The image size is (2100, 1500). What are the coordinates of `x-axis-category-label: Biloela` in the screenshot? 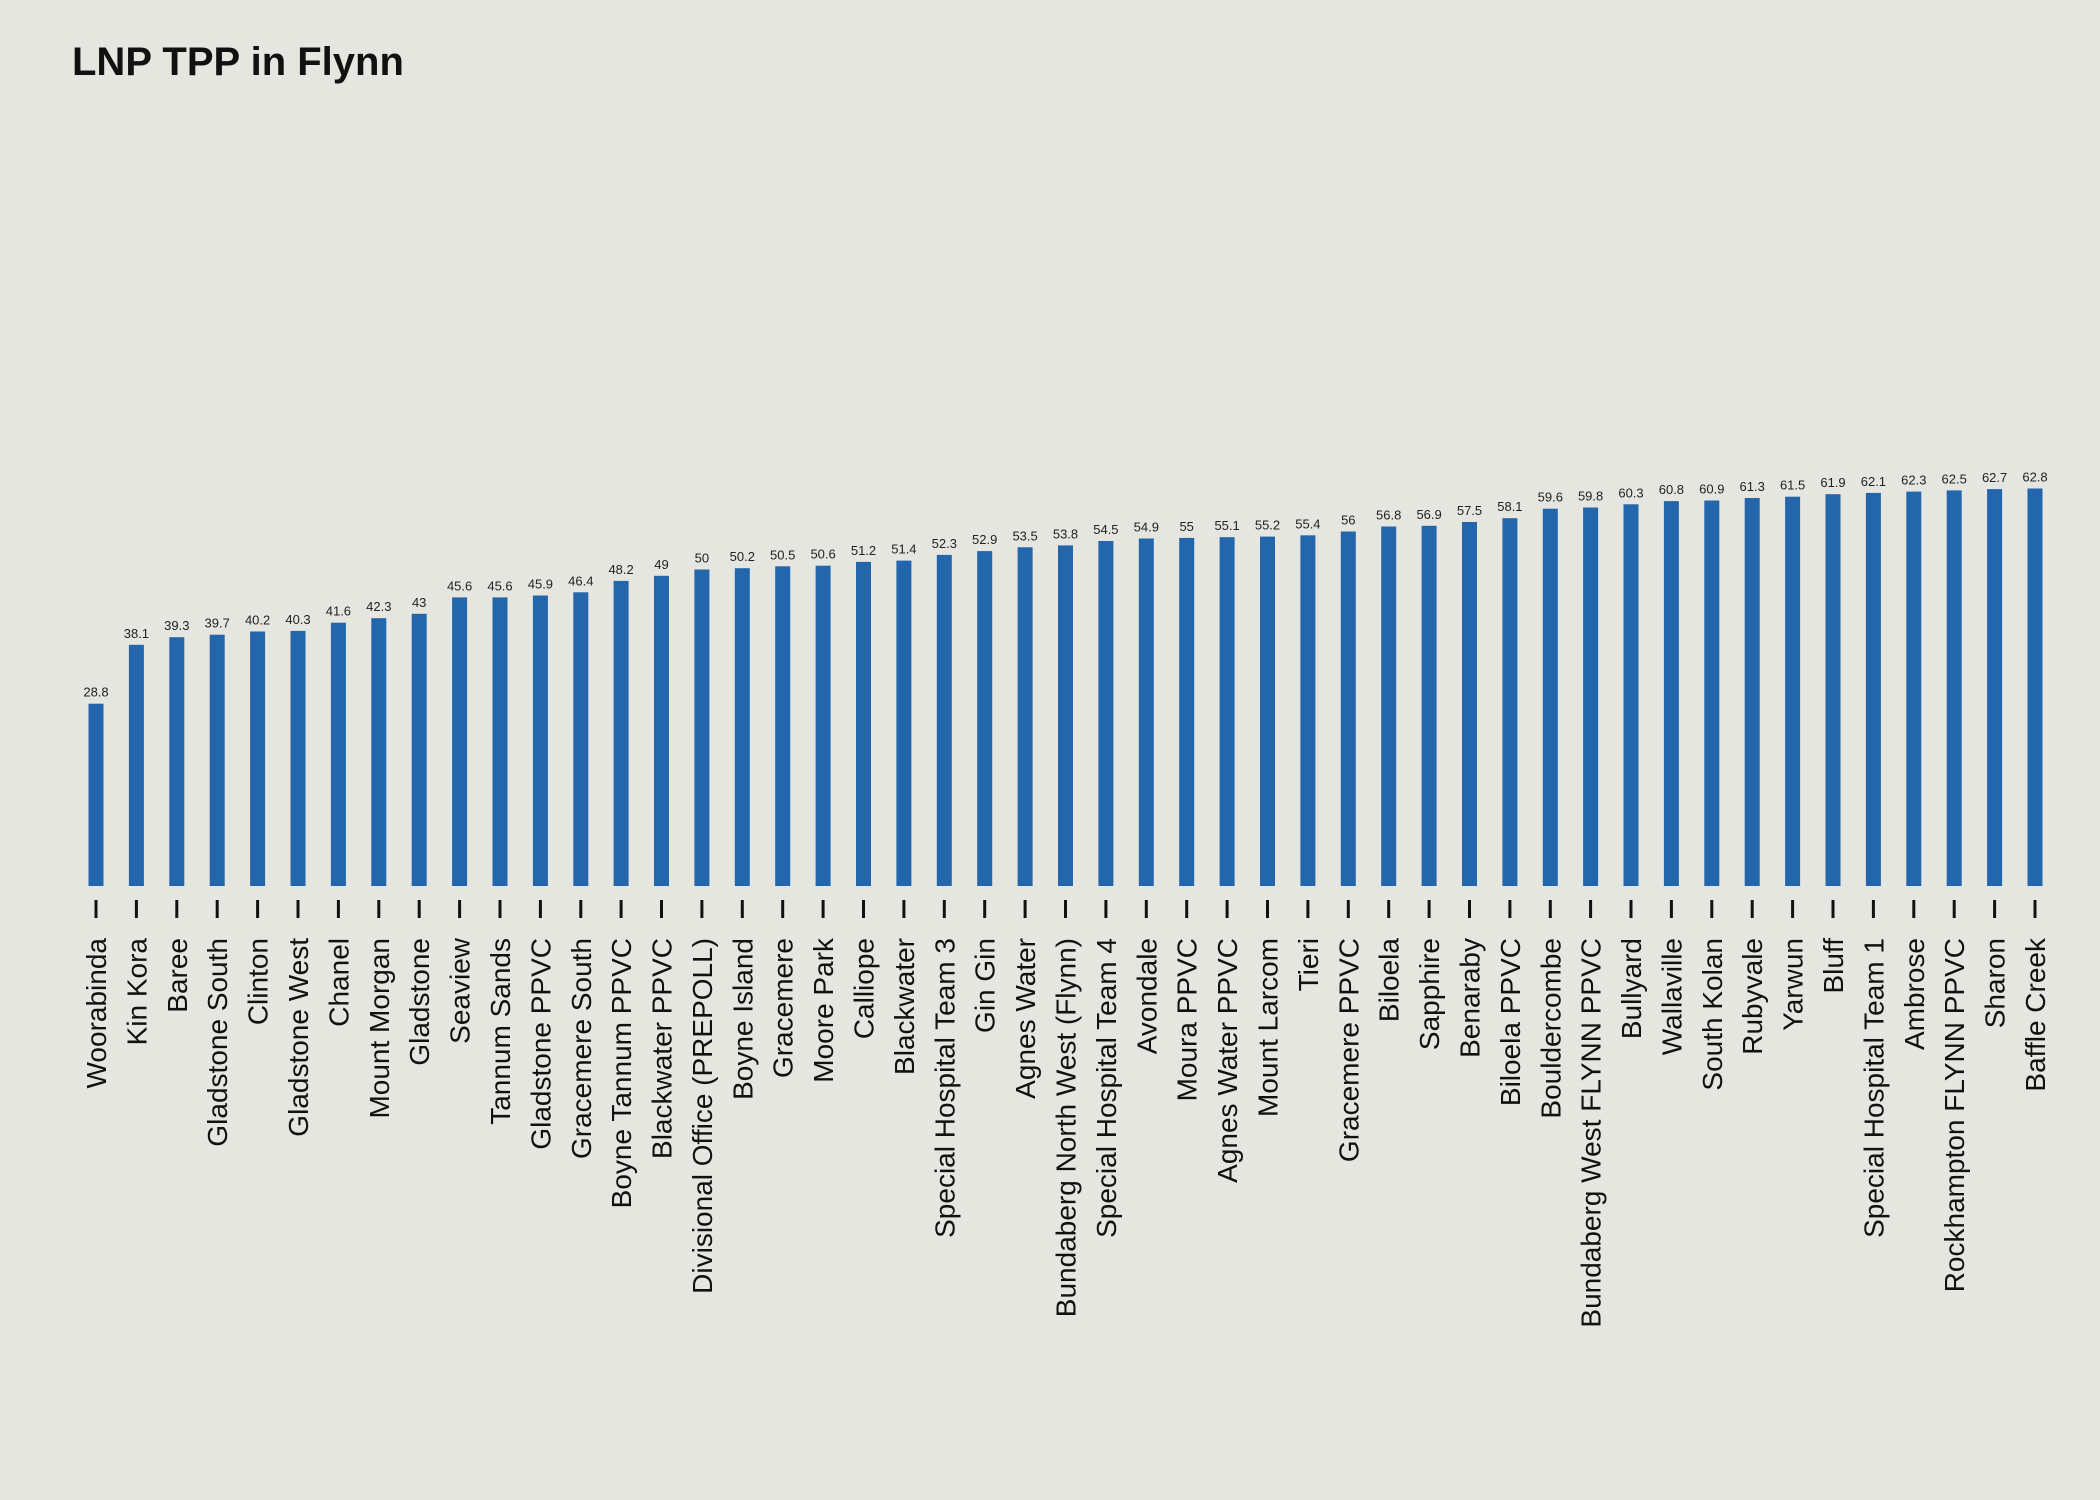 It's located at (1389, 980).